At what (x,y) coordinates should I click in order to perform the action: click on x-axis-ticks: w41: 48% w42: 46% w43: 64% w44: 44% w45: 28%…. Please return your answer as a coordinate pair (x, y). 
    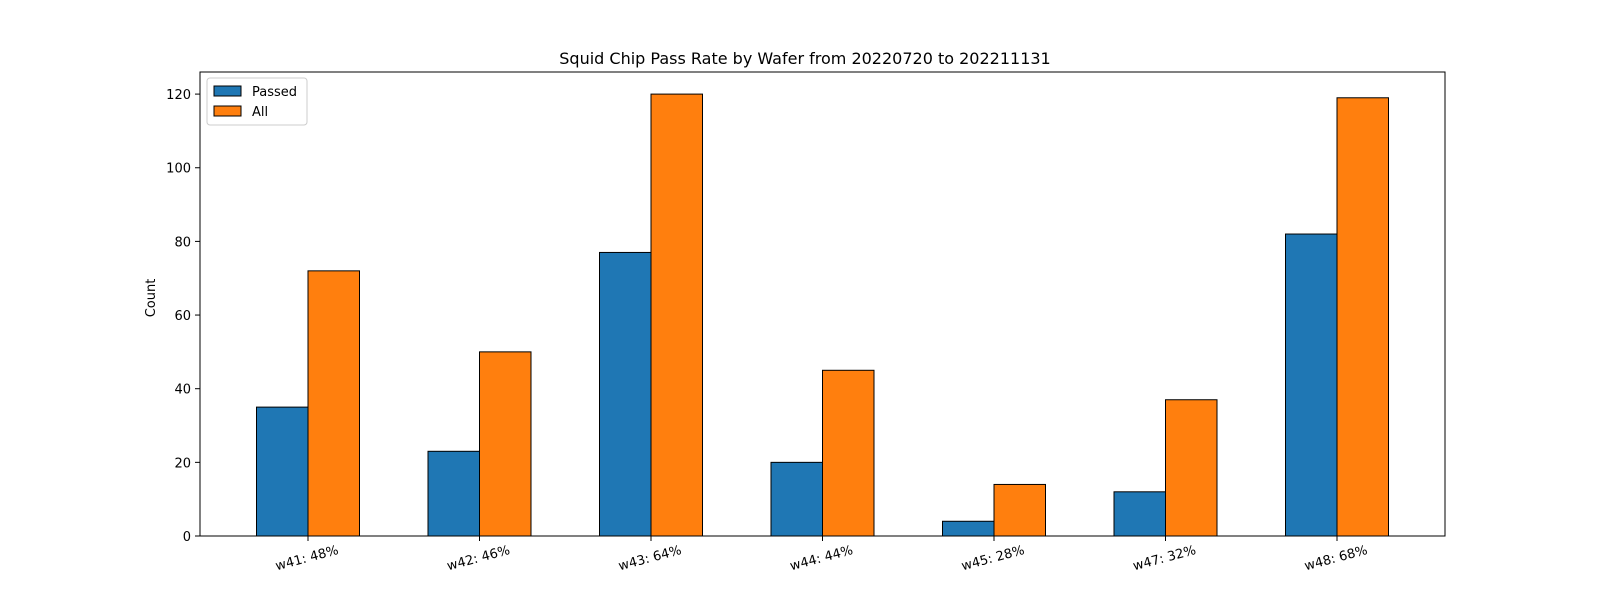
    Looking at the image, I should click on (821, 555).